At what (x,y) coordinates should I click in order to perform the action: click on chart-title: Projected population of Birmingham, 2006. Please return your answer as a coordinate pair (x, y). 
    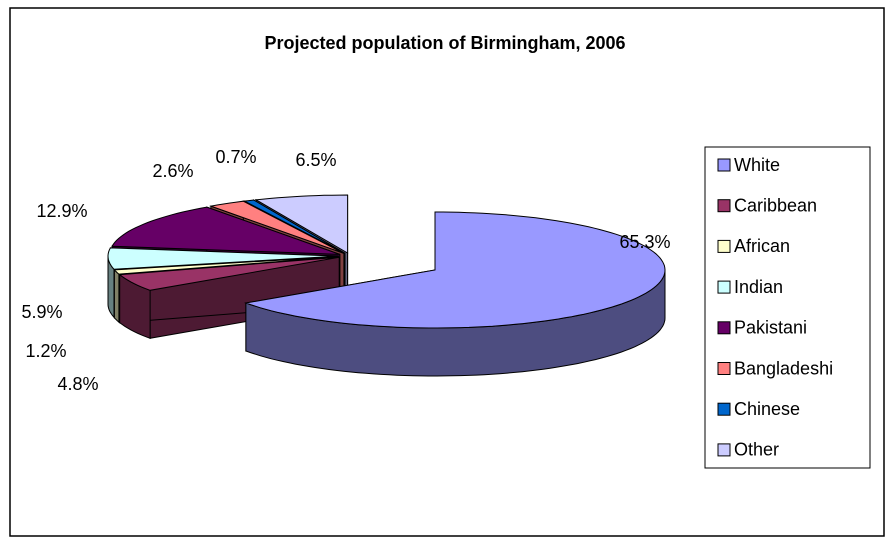
    Looking at the image, I should click on (444, 43).